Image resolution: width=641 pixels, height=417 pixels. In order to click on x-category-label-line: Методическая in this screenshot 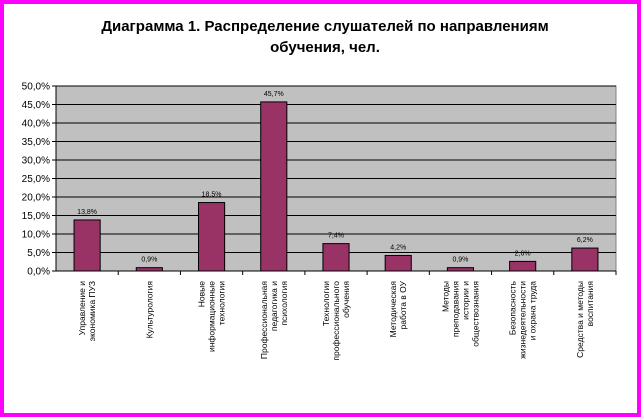, I will do `click(393, 309)`.